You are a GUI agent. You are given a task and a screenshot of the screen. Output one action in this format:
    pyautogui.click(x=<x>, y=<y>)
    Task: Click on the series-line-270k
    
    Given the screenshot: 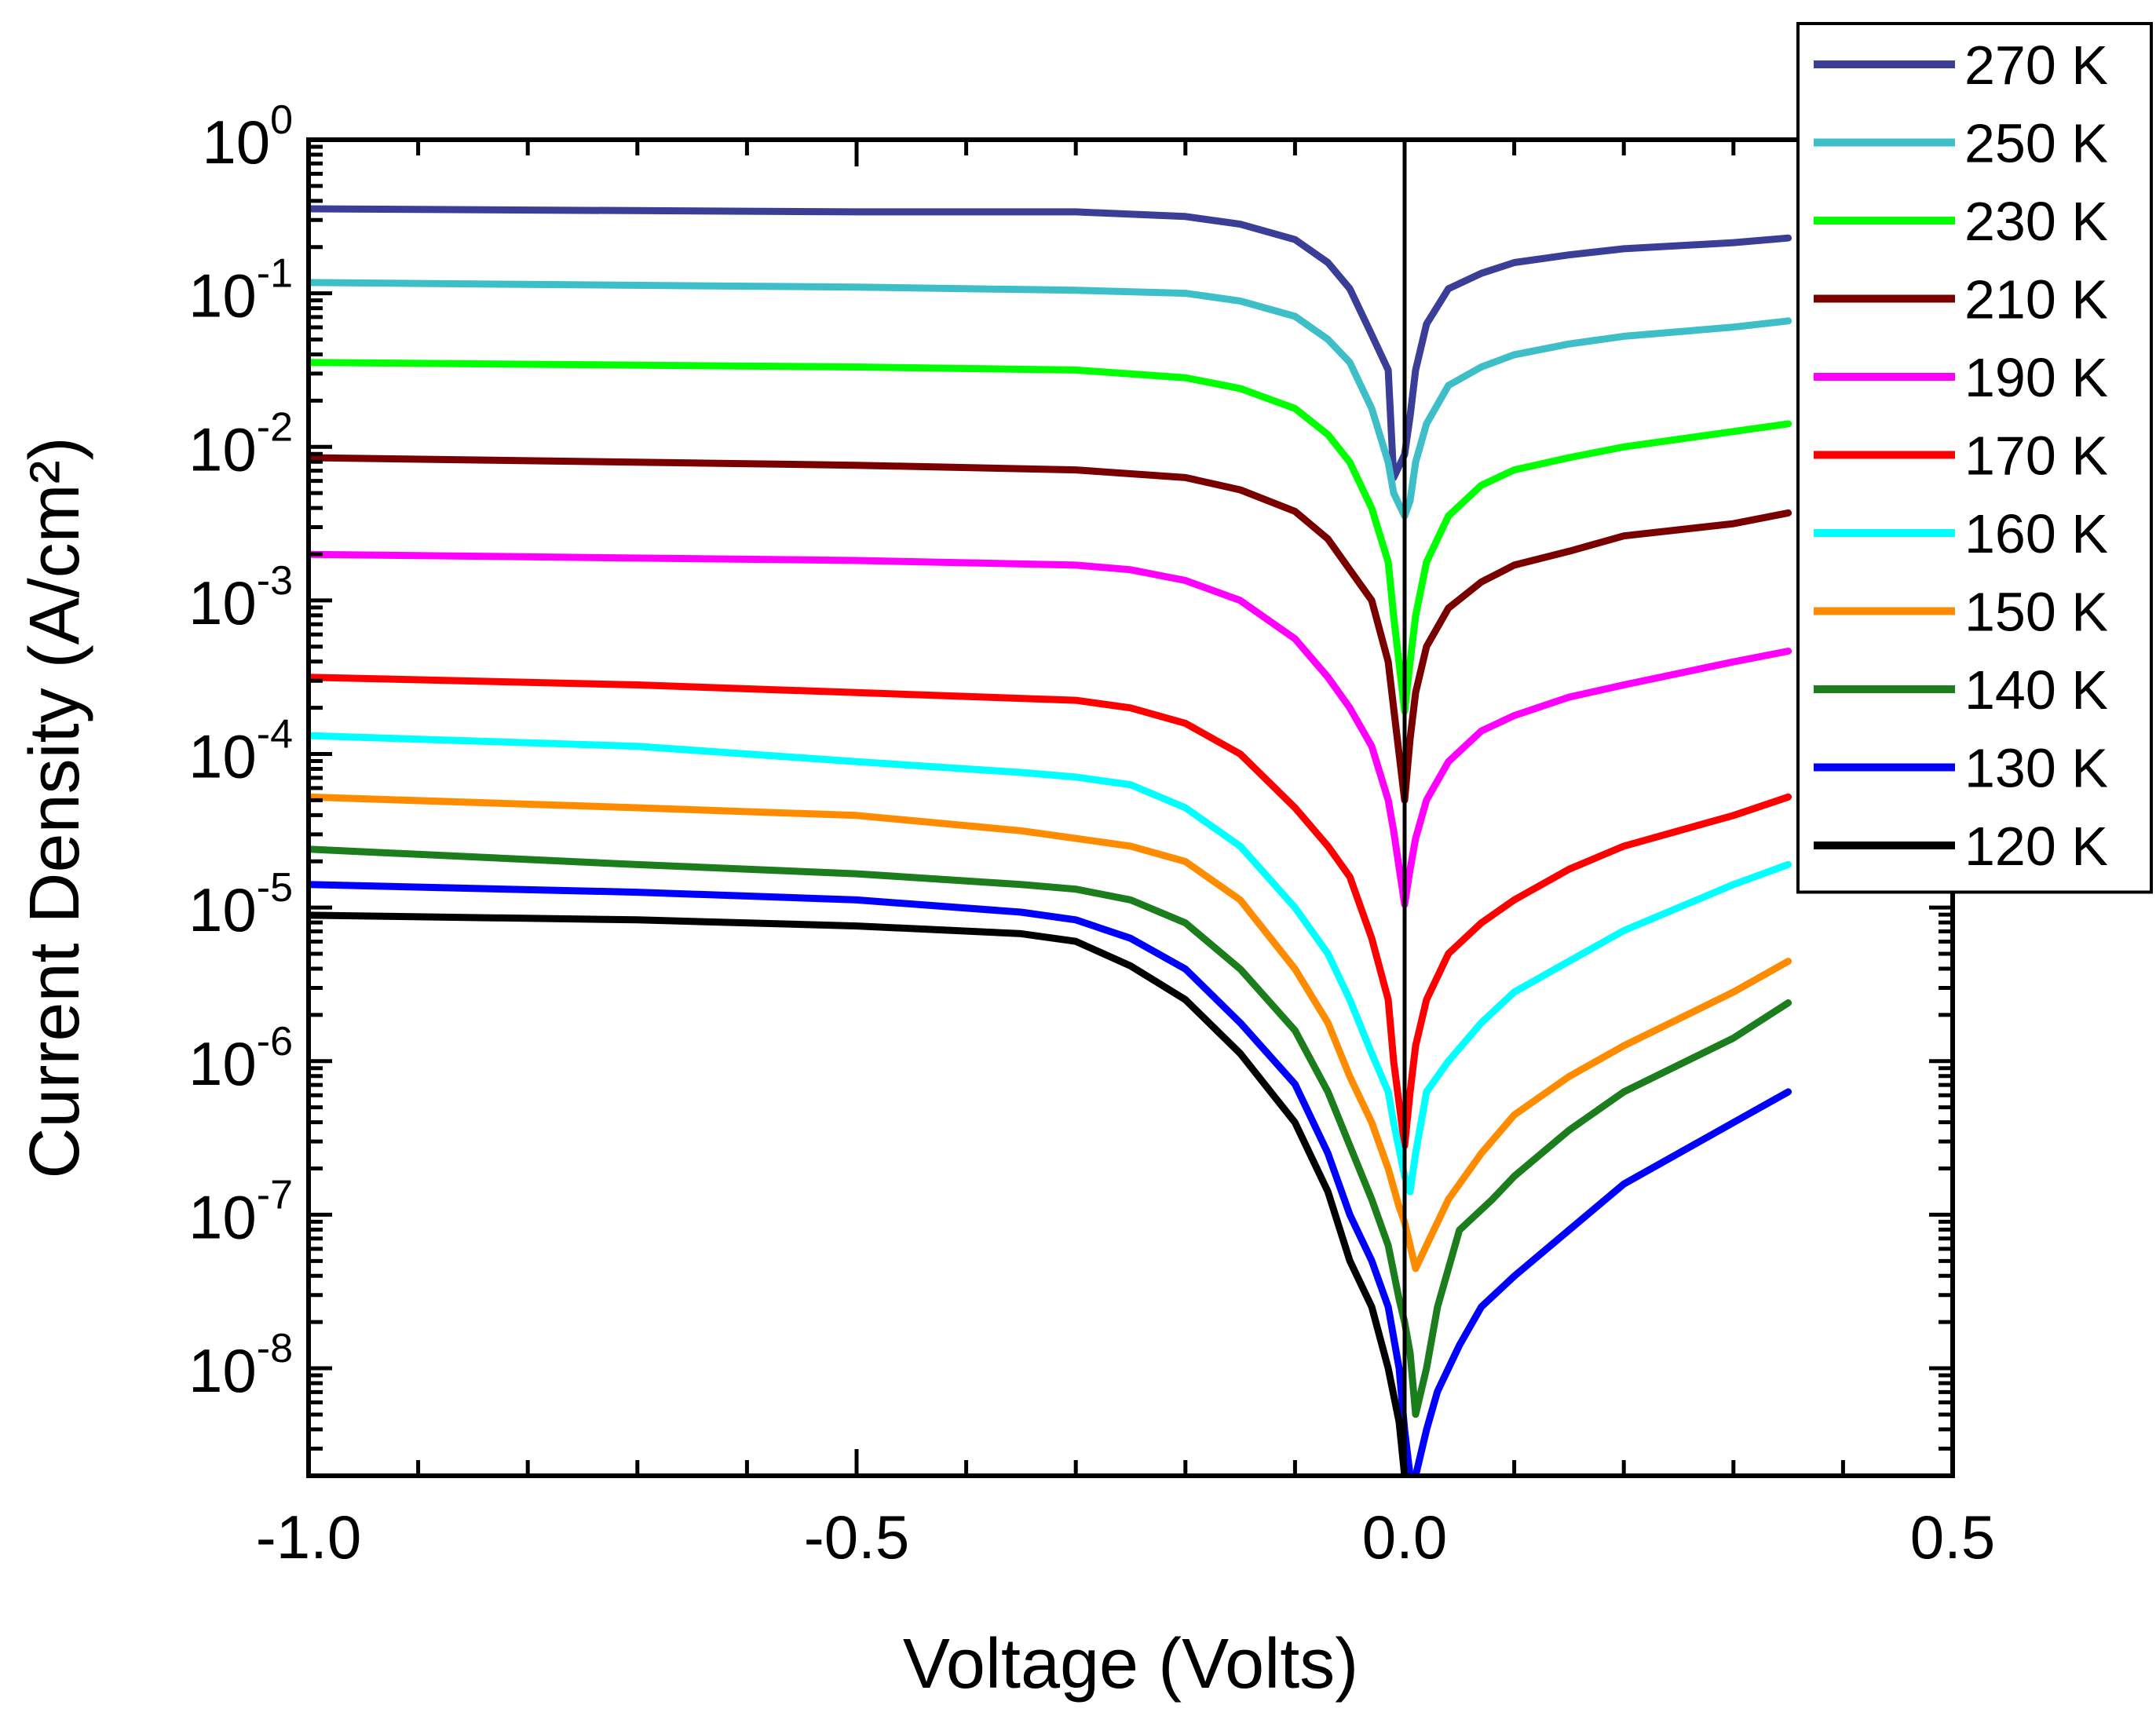 What is the action you would take?
    pyautogui.click(x=1050, y=343)
    